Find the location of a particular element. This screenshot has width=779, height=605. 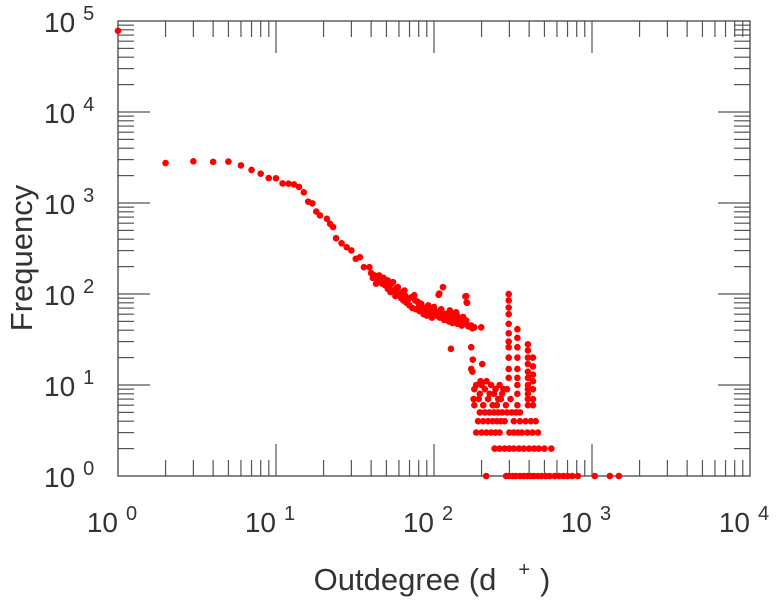

x-axis-label-sup: + is located at coordinates (524, 570).